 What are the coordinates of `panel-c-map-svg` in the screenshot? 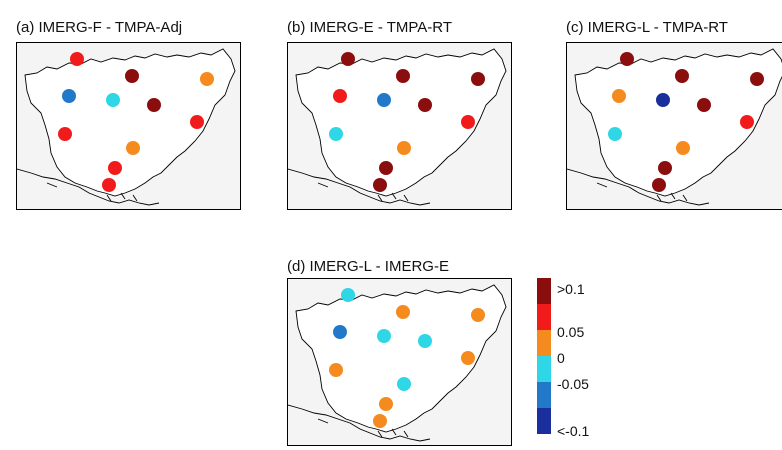 It's located at (674, 127).